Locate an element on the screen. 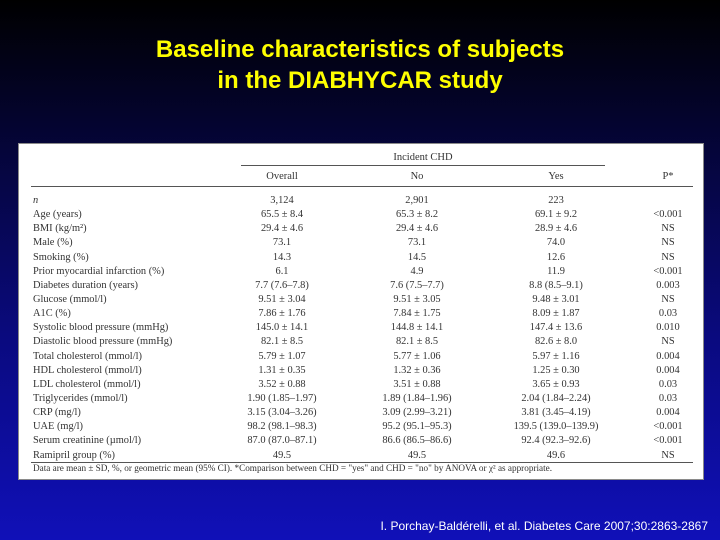 This screenshot has height=540, width=720. row-label: BMI (kg/m²) is located at coordinates (60, 229).